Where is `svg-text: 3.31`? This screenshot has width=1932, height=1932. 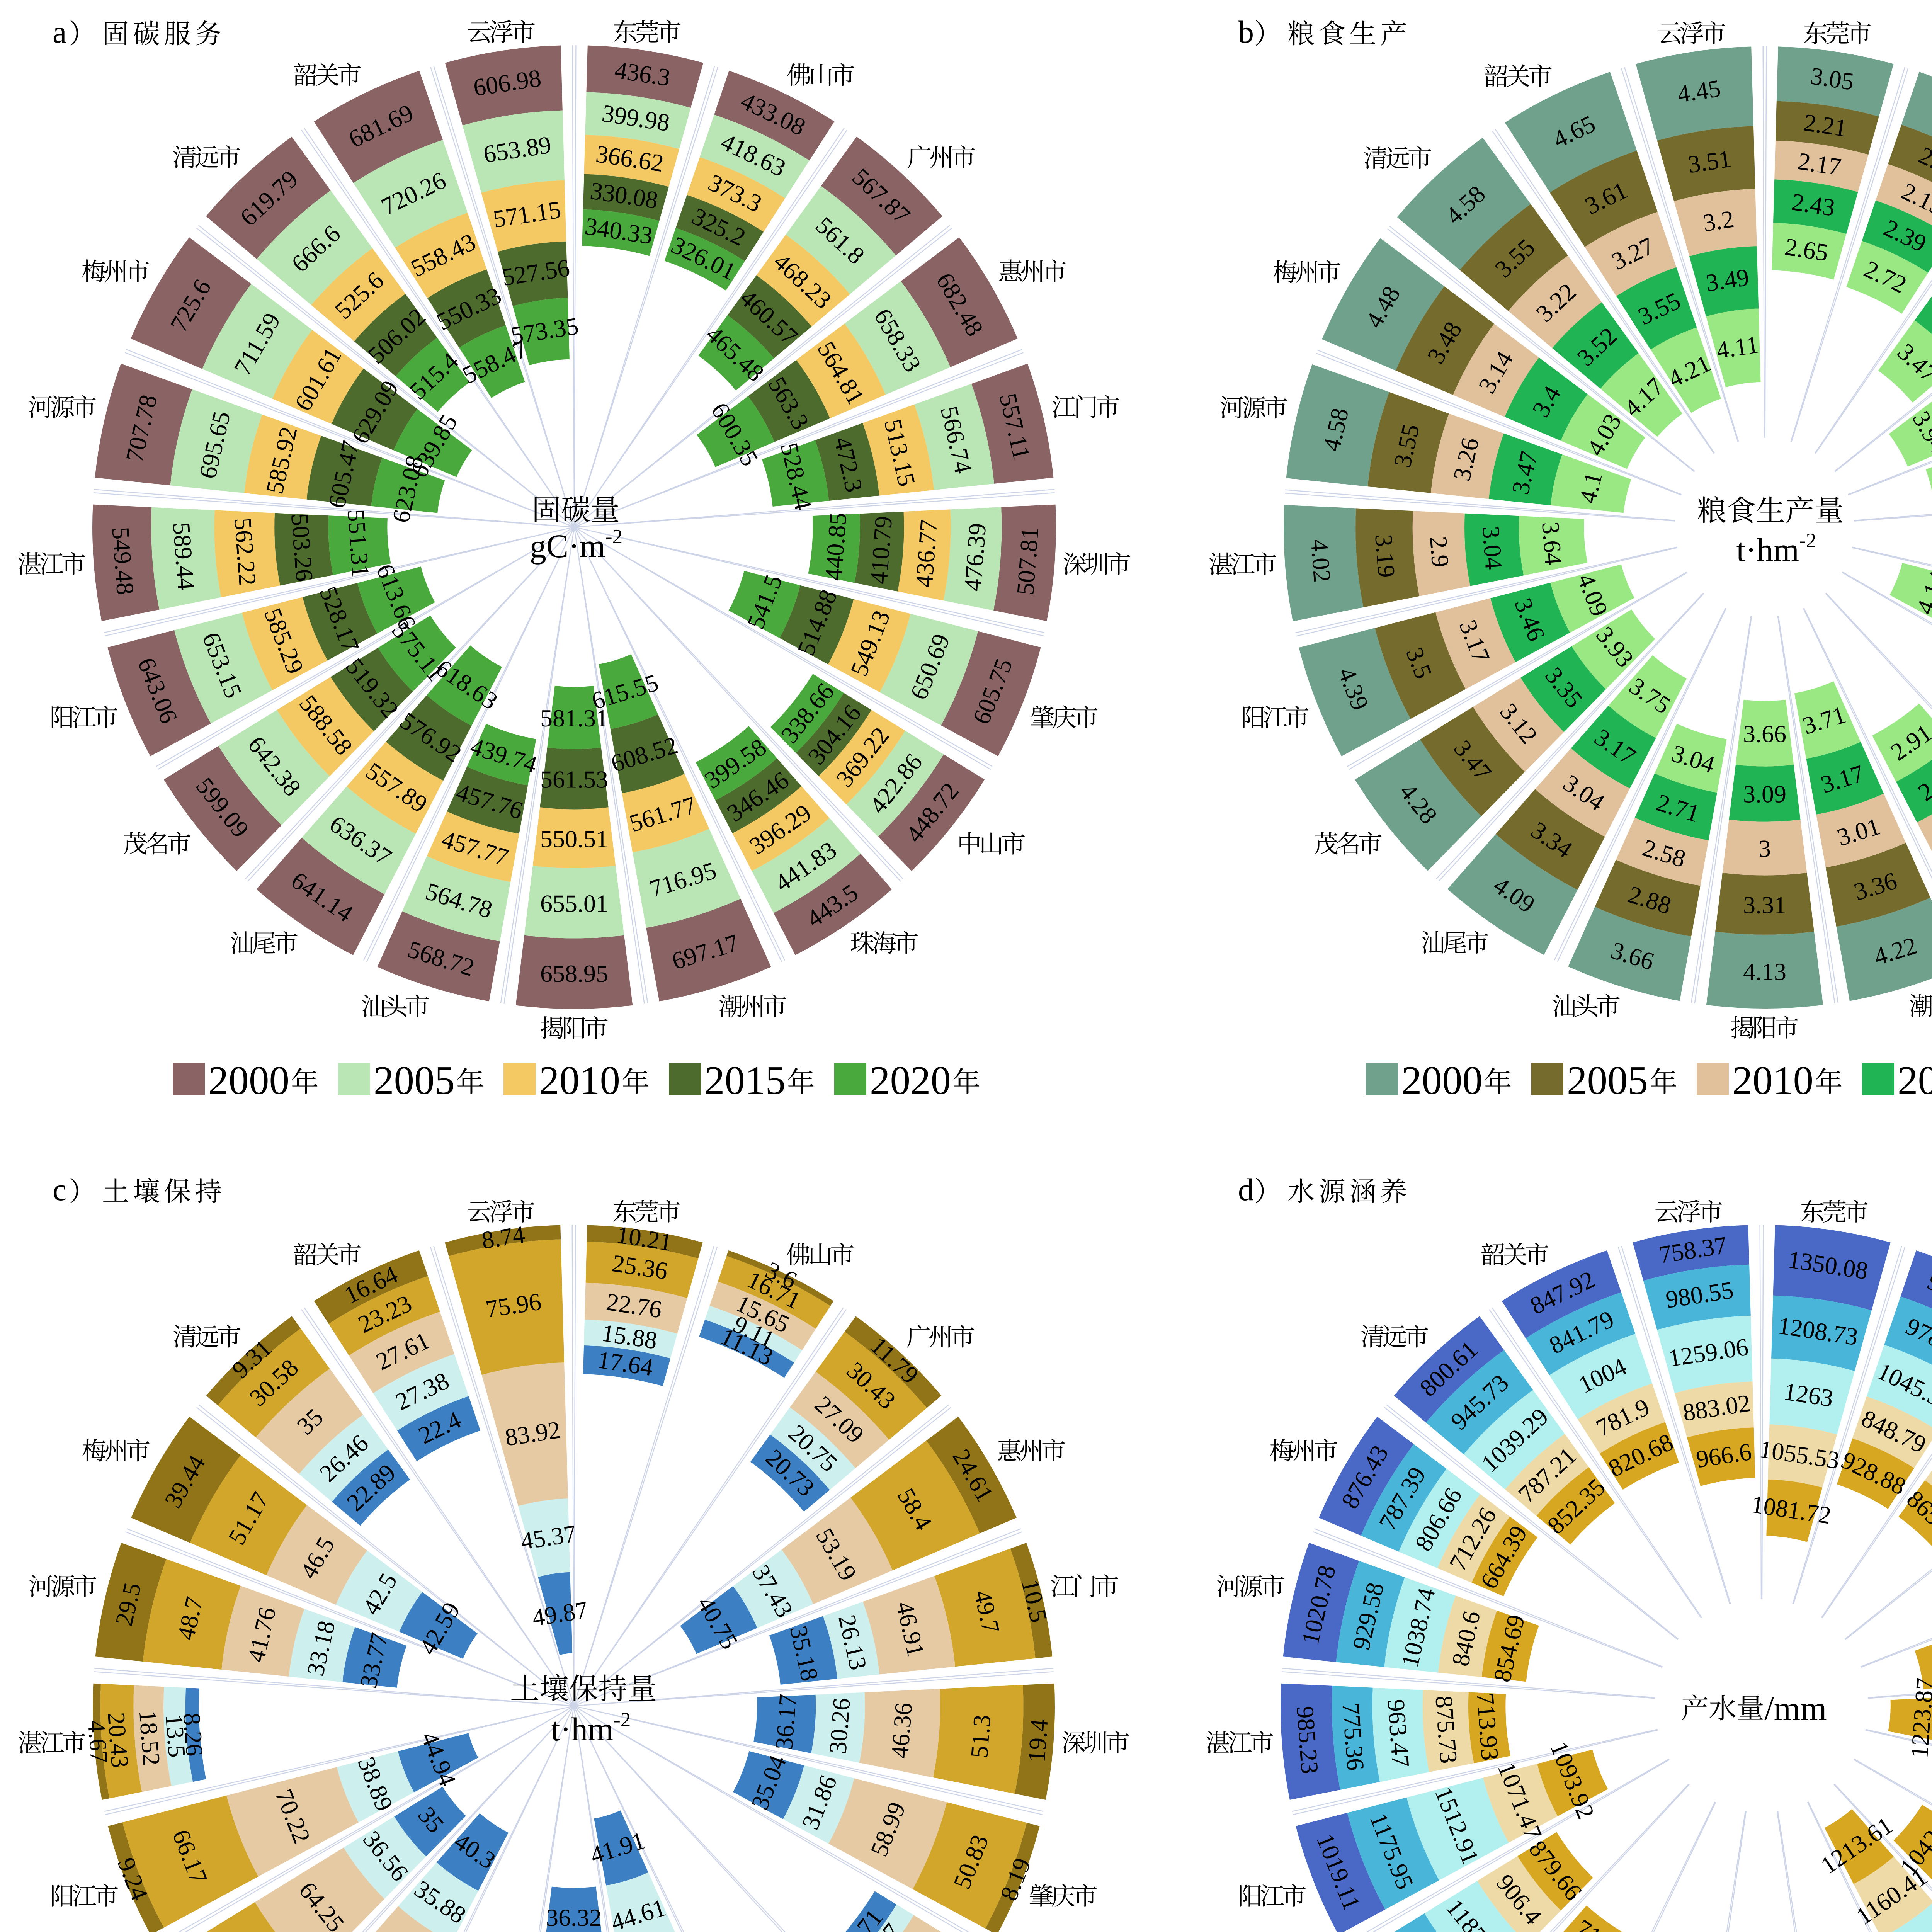 svg-text: 3.31 is located at coordinates (1765, 905).